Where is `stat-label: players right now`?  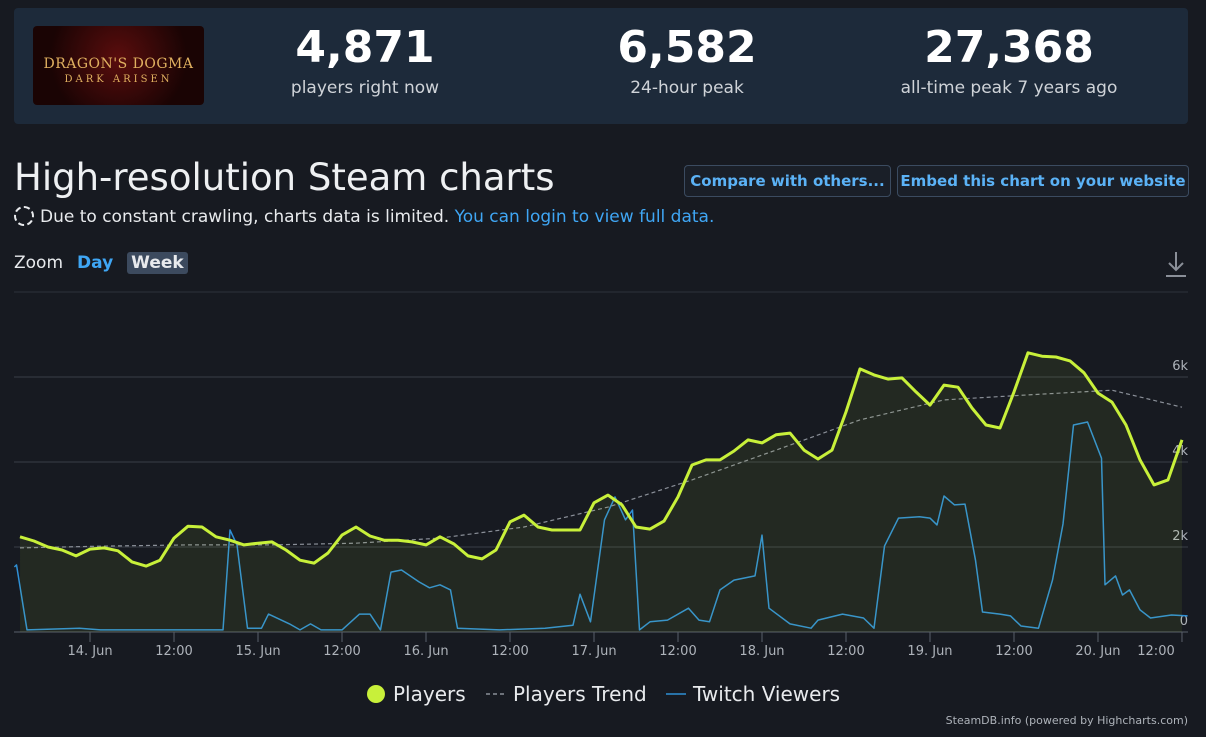 stat-label: players right now is located at coordinates (365, 88).